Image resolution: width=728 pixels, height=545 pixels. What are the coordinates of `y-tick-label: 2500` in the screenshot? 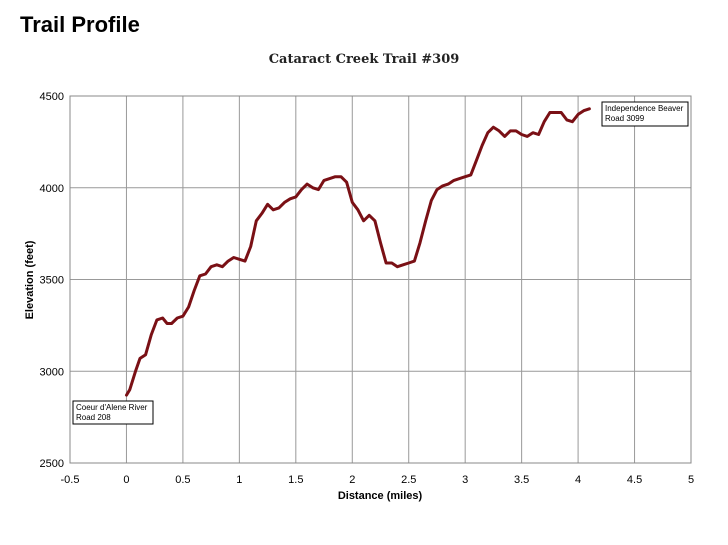 It's located at (52, 464).